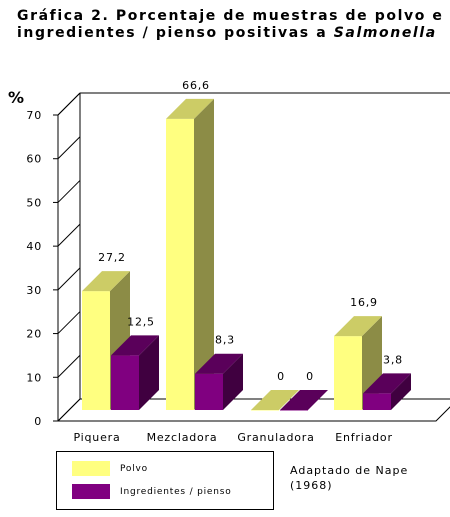  What do you see at coordinates (364, 437) in the screenshot?
I see `x-tick-label-3: Enfriador` at bounding box center [364, 437].